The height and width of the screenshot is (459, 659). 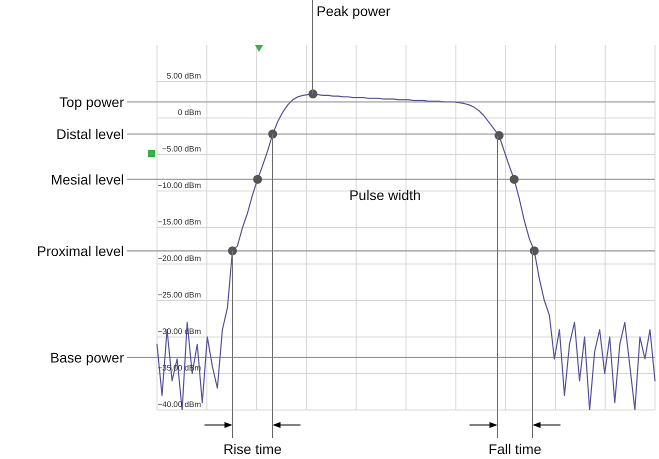 What do you see at coordinates (184, 76) in the screenshot?
I see `y-tick-label: 5.00 dBm` at bounding box center [184, 76].